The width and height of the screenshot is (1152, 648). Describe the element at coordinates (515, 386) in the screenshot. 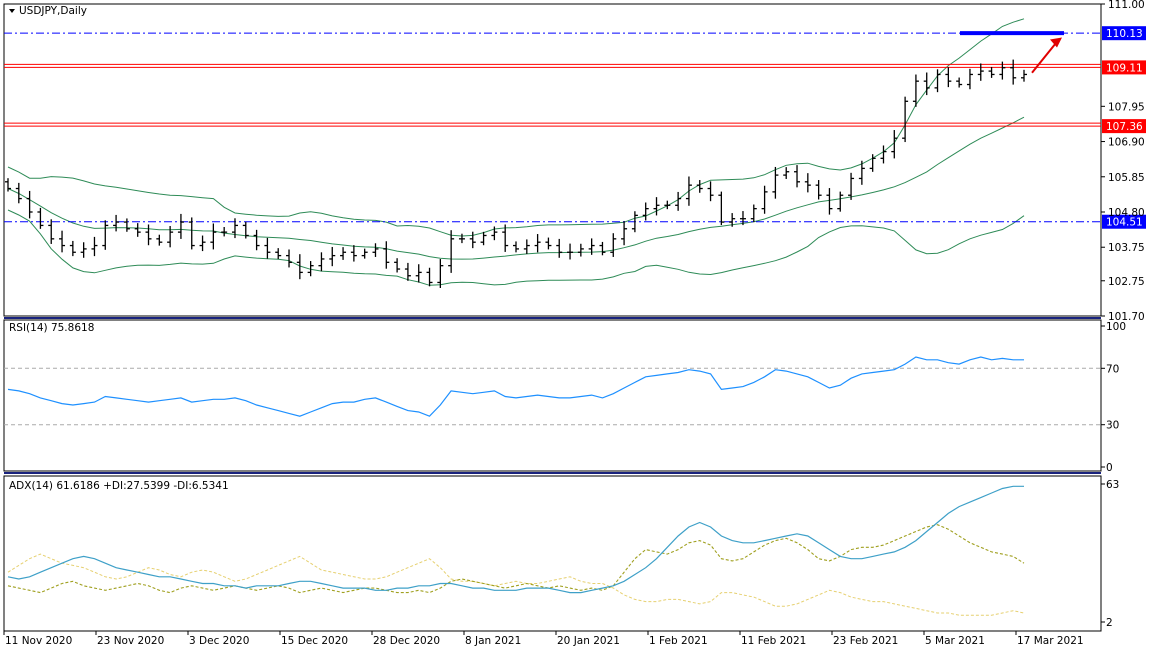

I see `rsi-line` at that location.